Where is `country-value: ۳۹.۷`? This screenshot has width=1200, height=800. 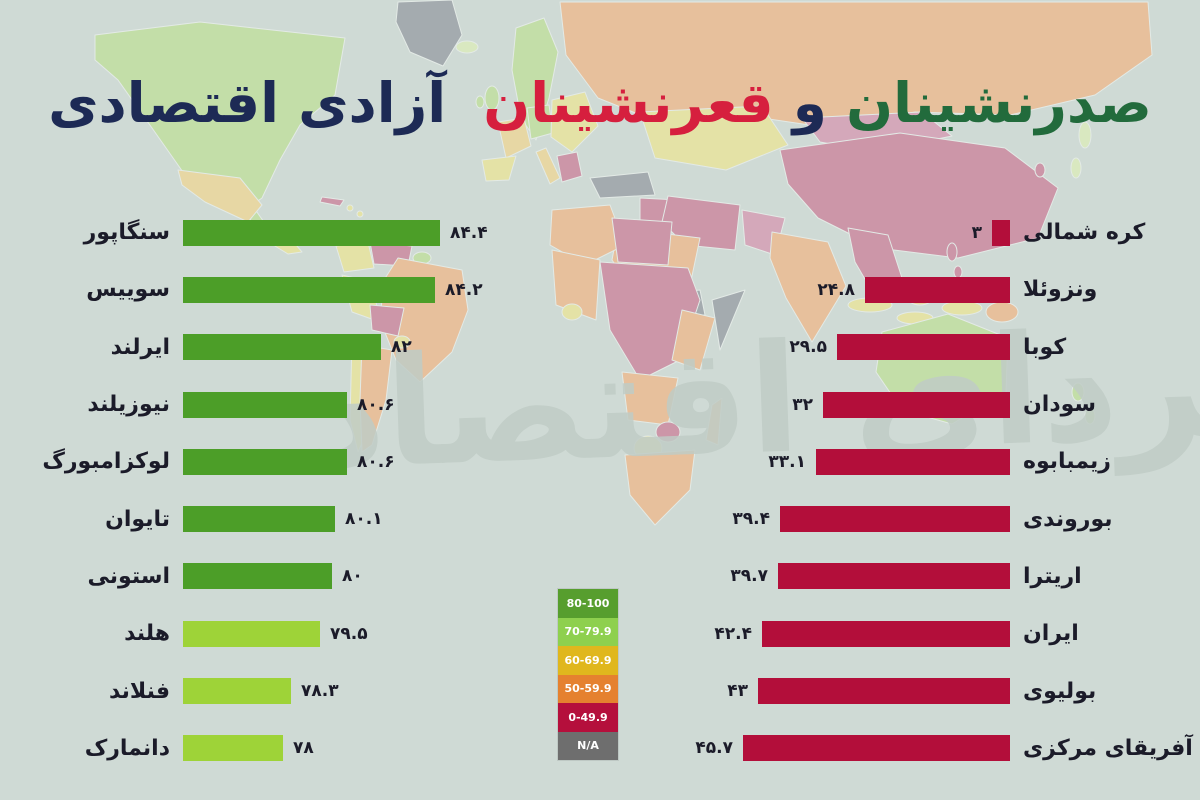
country-value: ۳۹.۷ is located at coordinates (749, 576).